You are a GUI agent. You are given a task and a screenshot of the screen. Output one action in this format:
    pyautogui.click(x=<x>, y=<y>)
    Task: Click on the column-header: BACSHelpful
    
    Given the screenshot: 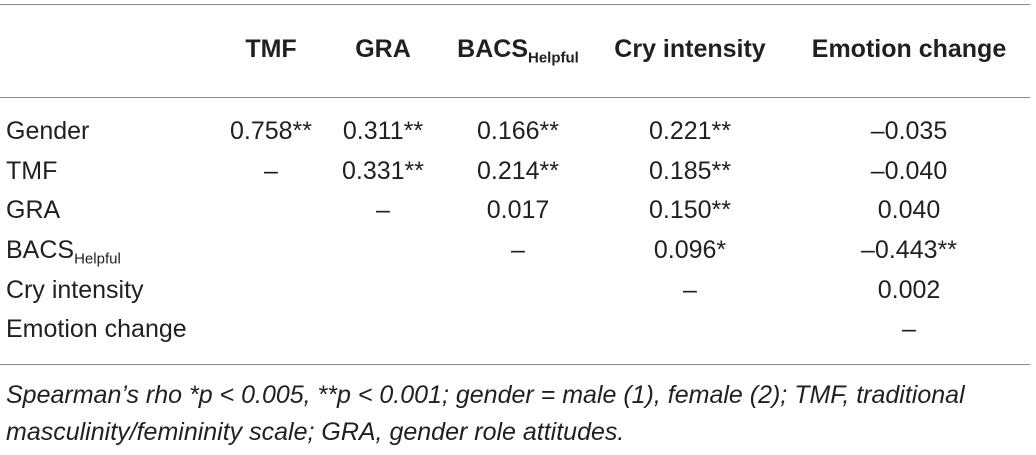 What is the action you would take?
    pyautogui.click(x=518, y=50)
    